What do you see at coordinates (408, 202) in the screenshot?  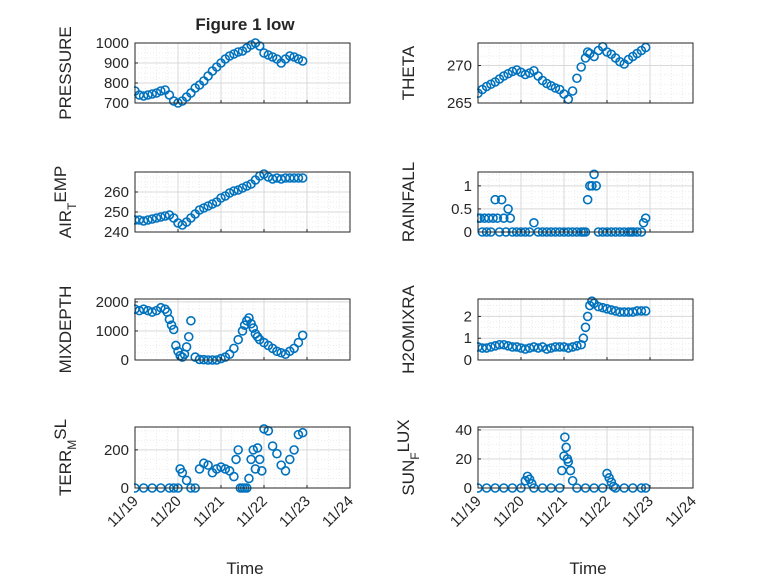 I see `chart-rainfall-ylabel: RAINFALL` at bounding box center [408, 202].